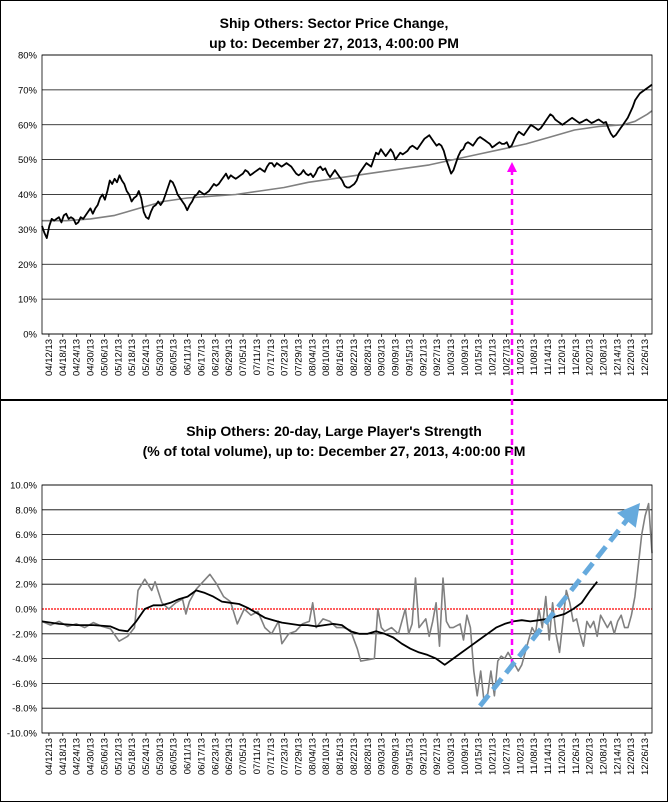  Describe the element at coordinates (26, 610) in the screenshot. I see `y-tick-label: 0.0%` at that location.